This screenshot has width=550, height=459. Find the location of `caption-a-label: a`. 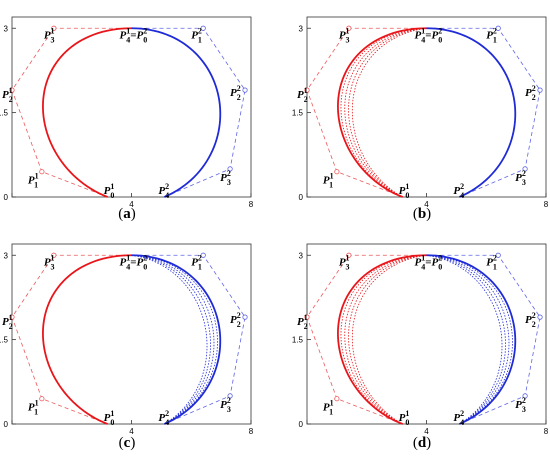

caption-a-label: a is located at coordinates (127, 214).